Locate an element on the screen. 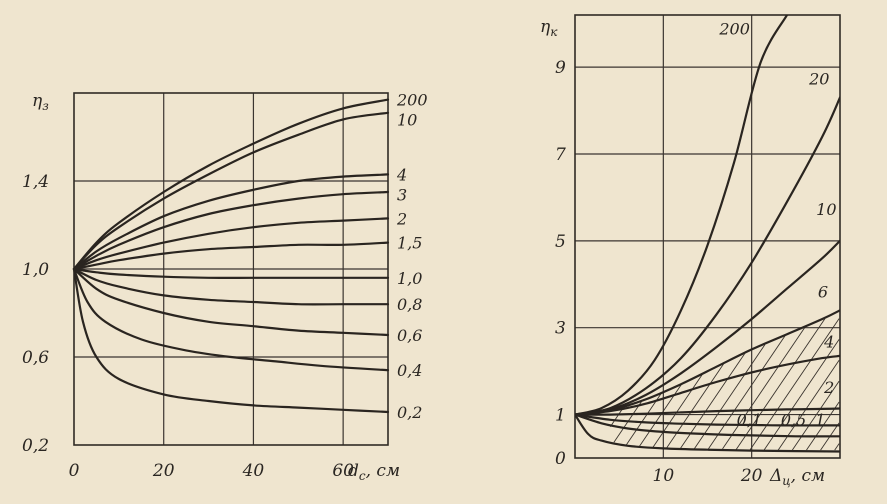 This screenshot has height=504, width=887. y-tick-label: 1,0 is located at coordinates (35, 270).